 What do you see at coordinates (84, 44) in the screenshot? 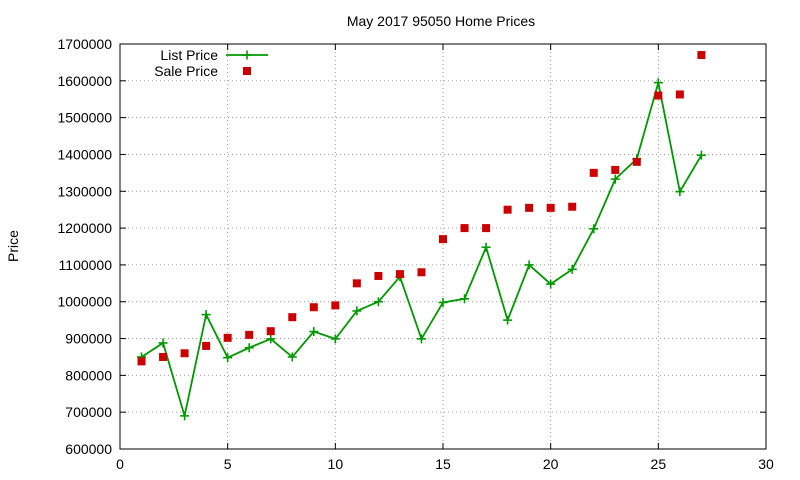
I see `y-tick-label: 1700000` at bounding box center [84, 44].